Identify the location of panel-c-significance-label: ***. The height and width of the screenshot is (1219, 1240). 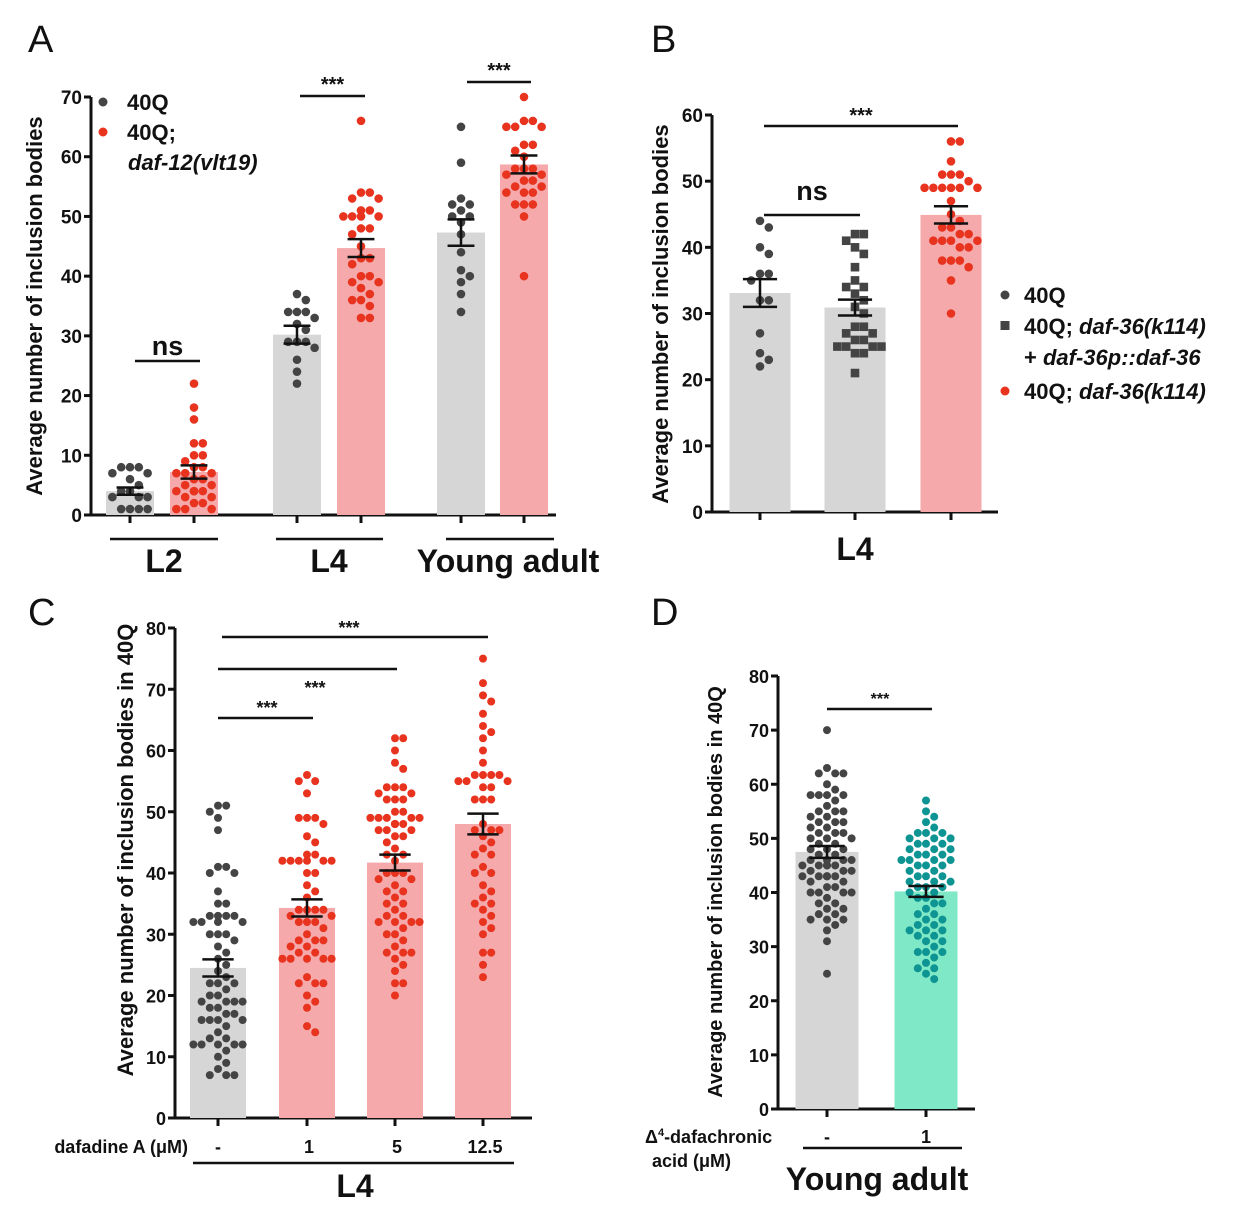
(266, 708).